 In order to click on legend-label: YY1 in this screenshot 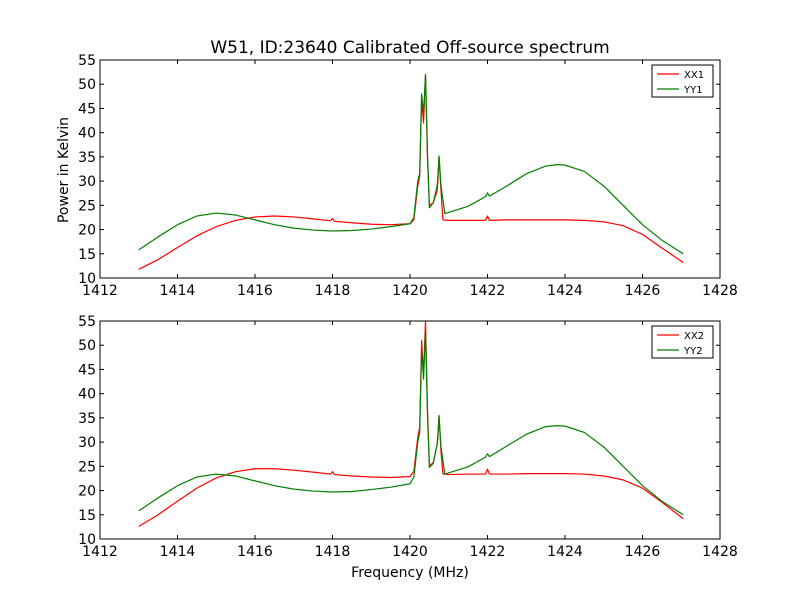, I will do `click(693, 90)`.